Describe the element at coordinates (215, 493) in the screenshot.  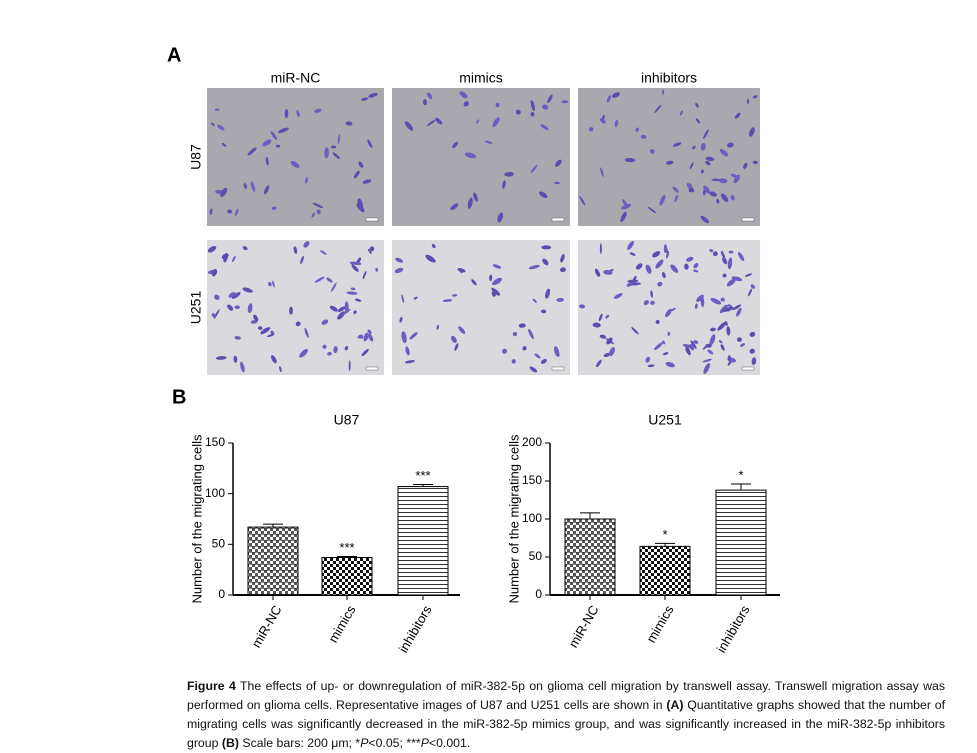
I see `y-tick-label: 100` at that location.